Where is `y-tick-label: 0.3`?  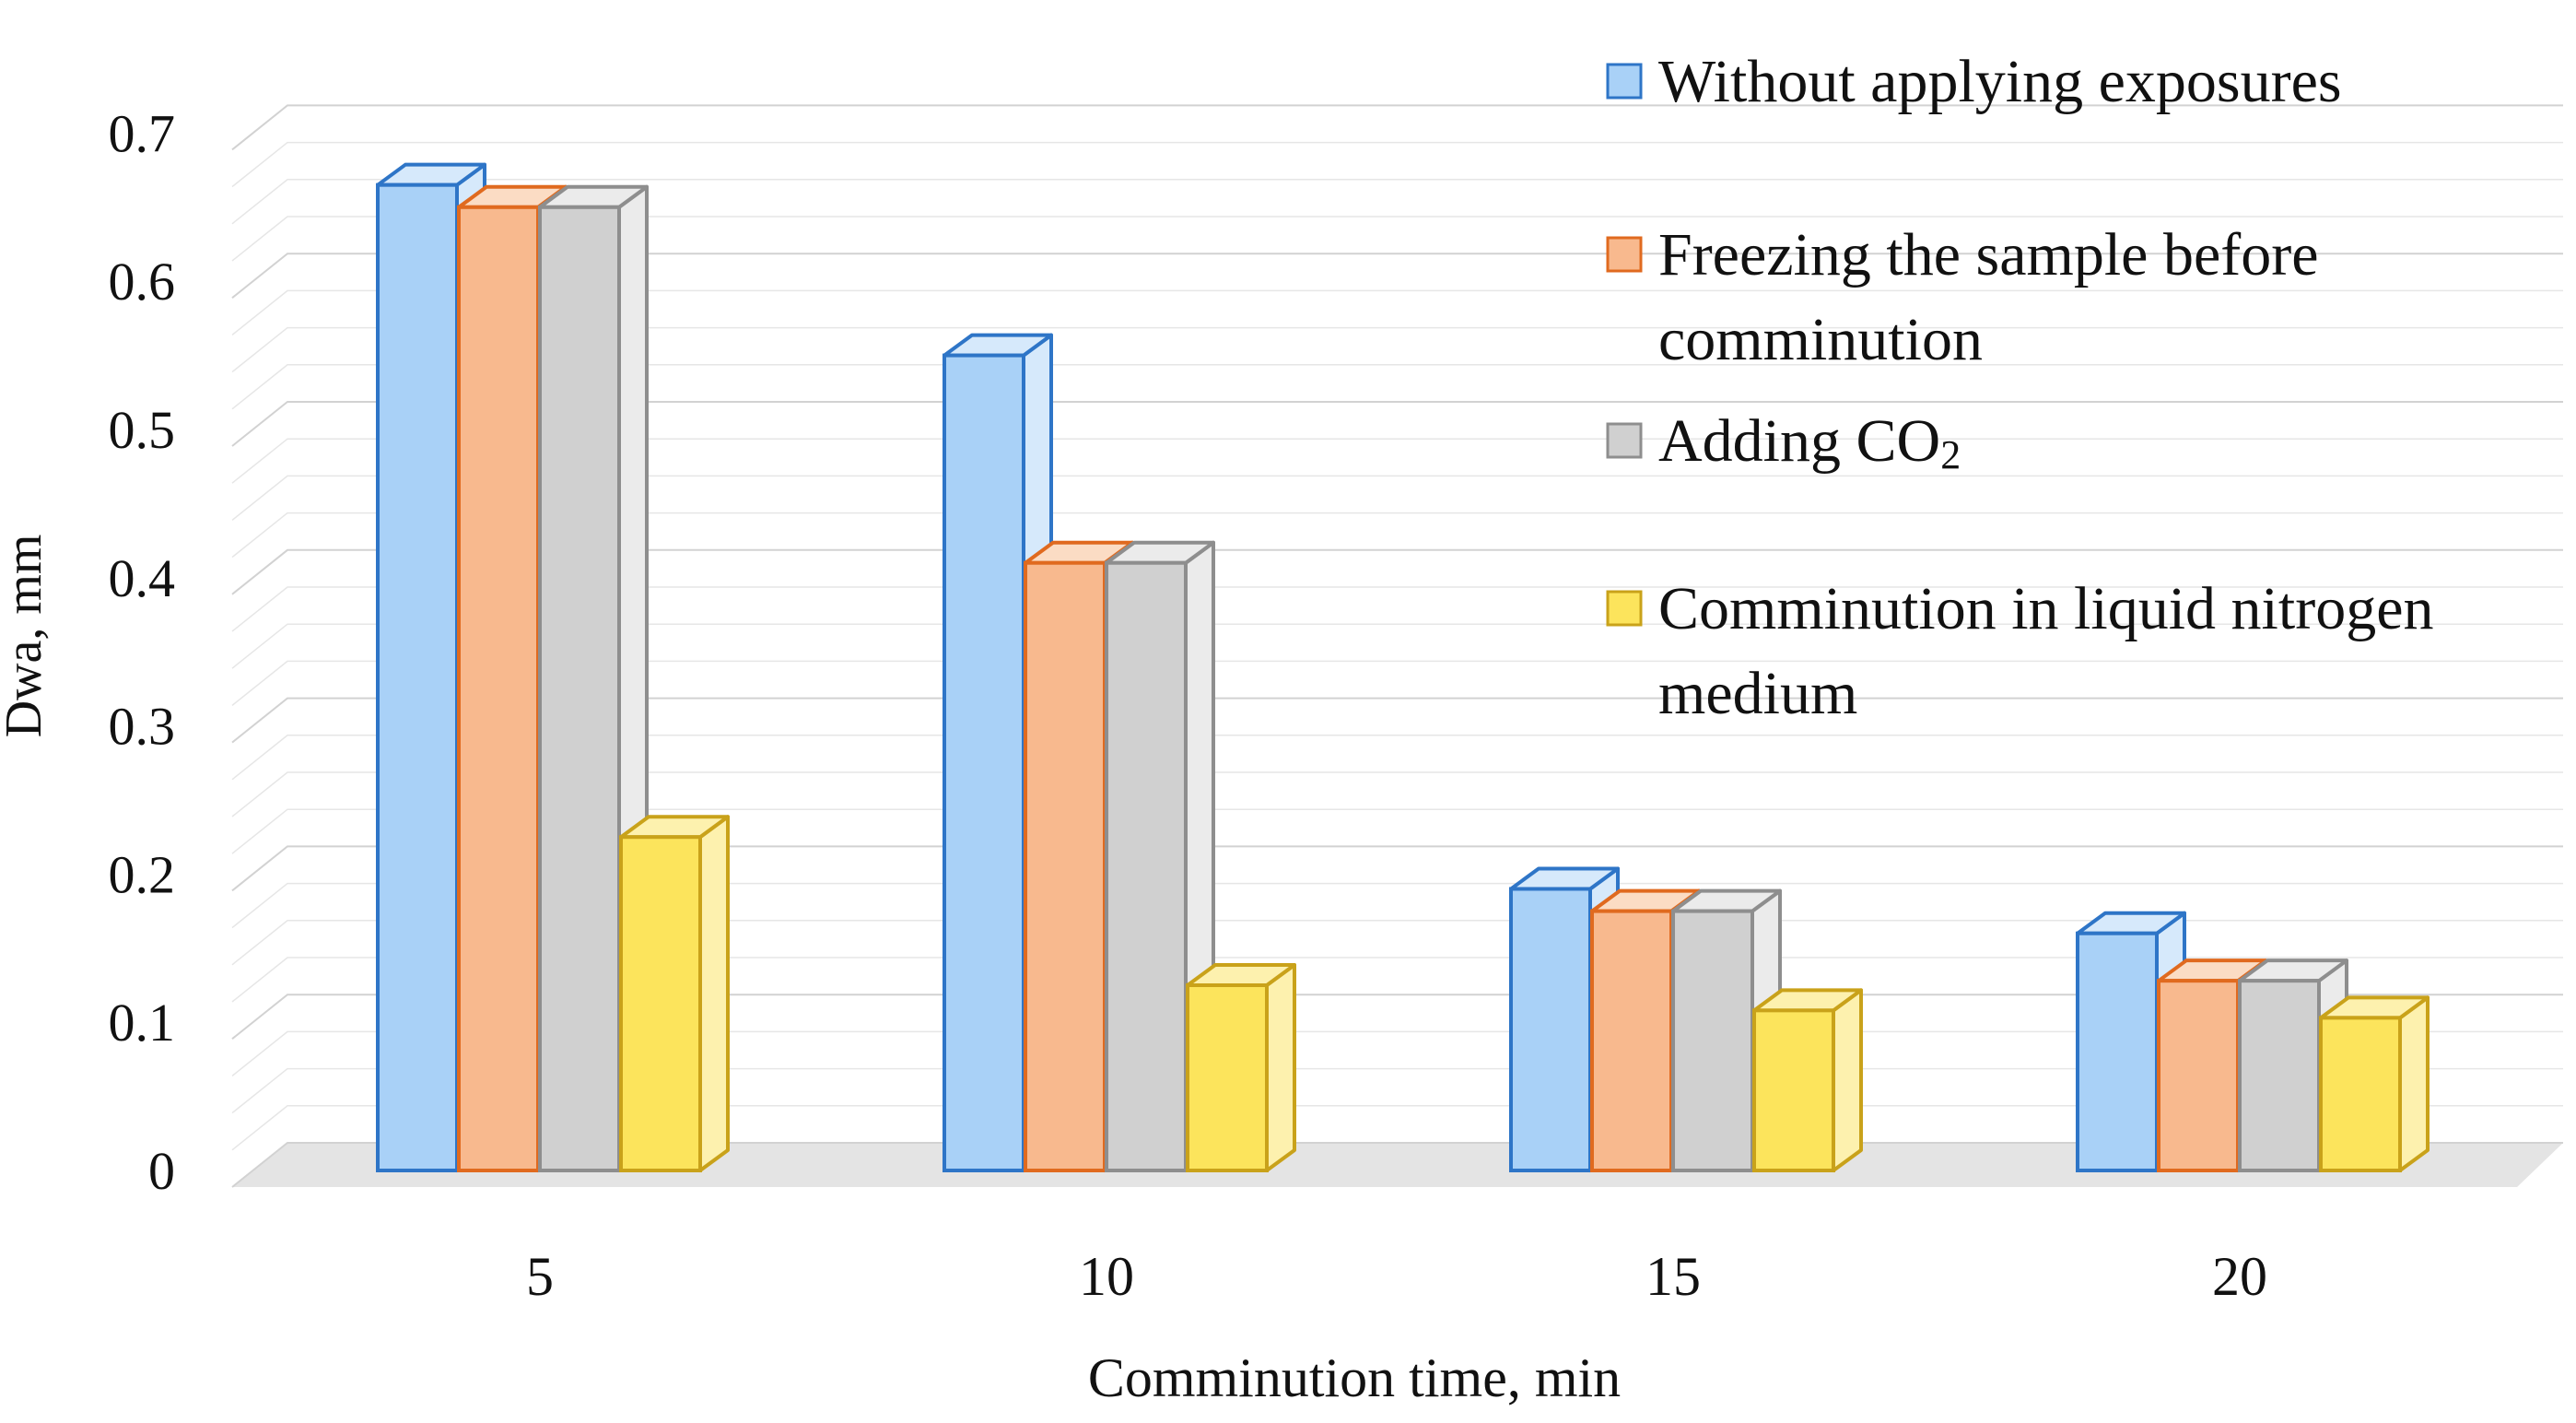 y-tick-label: 0.3 is located at coordinates (142, 727).